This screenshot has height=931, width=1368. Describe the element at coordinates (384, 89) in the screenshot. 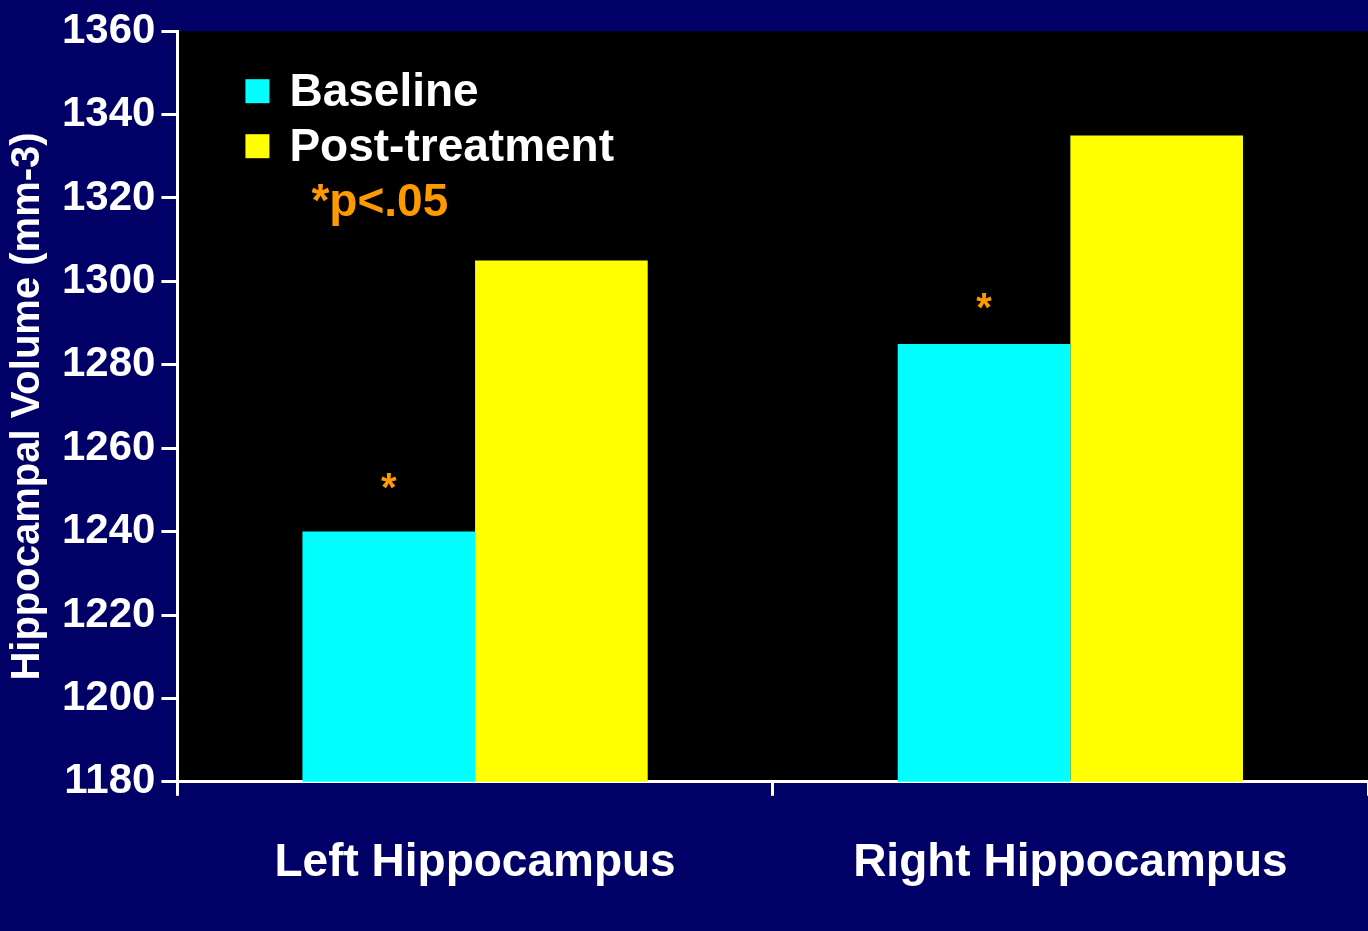

I see `legend-label: Baseline` at that location.